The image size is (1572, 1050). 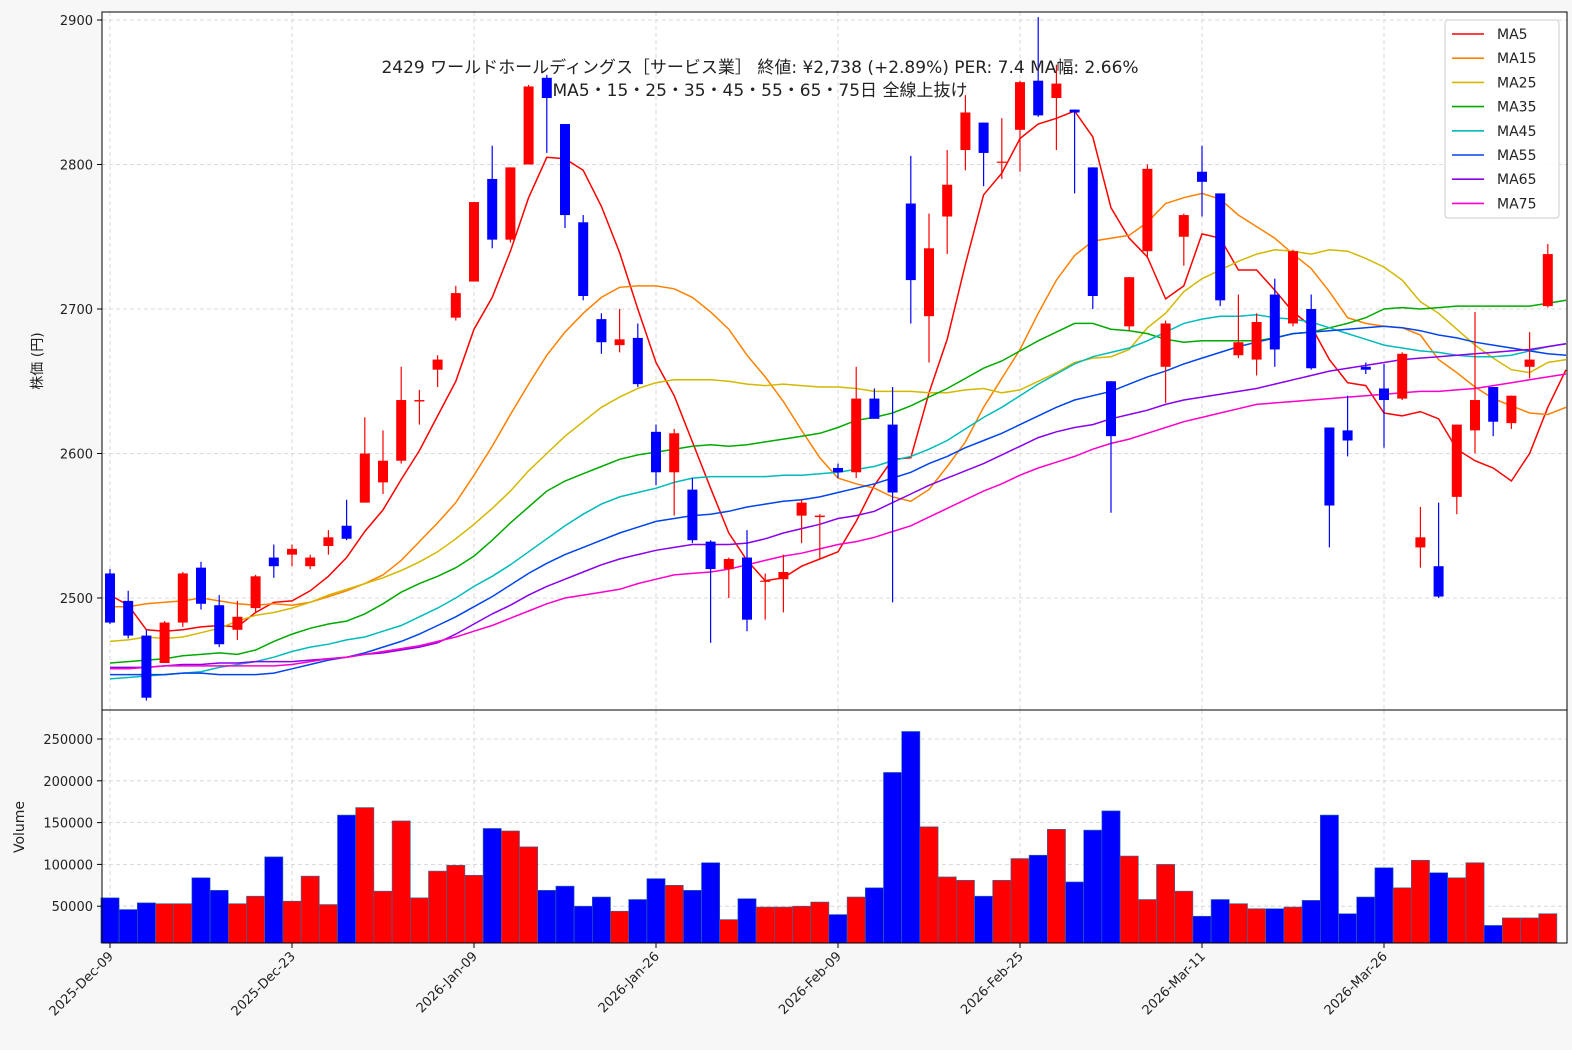 I want to click on legend-label-ma65: MA65, so click(x=1516, y=180).